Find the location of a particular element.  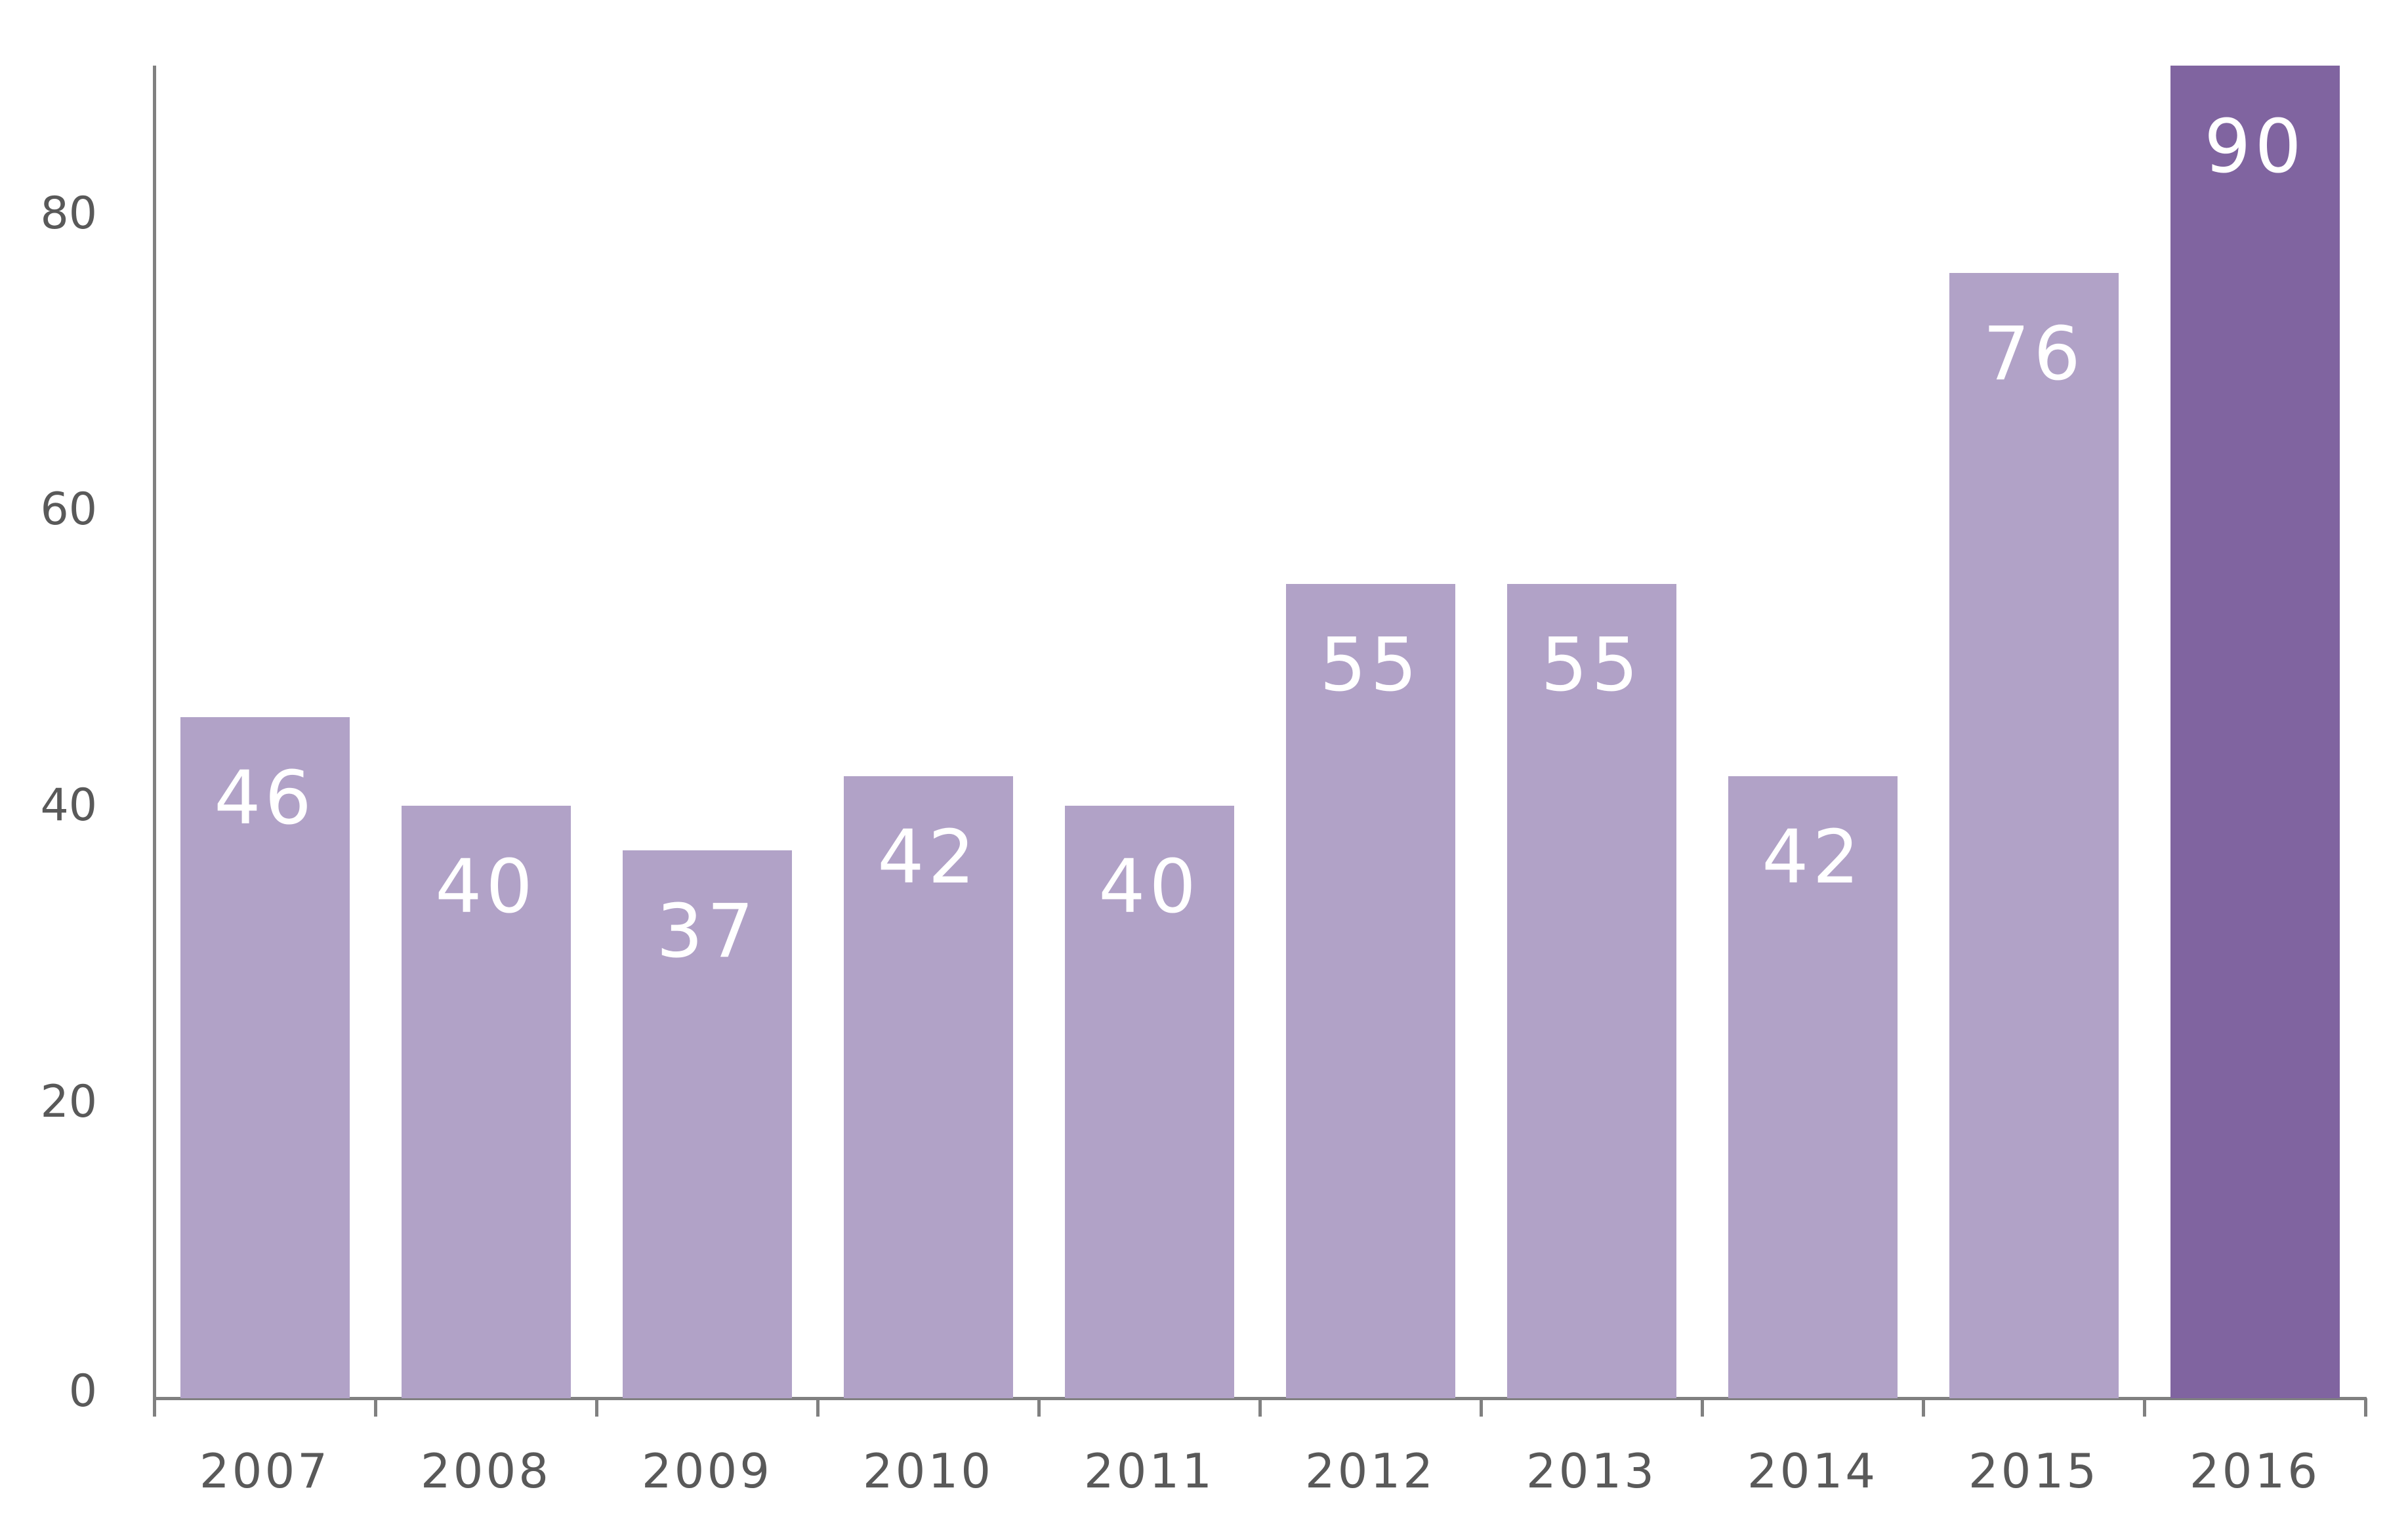

y-tick-label: 60 is located at coordinates (69, 510).